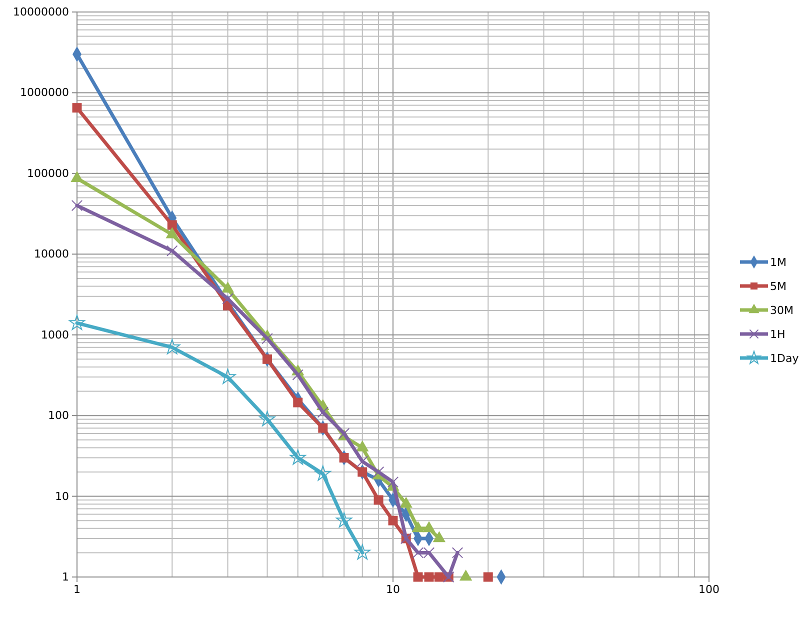 The image size is (806, 618). Describe the element at coordinates (62, 496) in the screenshot. I see `y-tick-label: 10` at that location.